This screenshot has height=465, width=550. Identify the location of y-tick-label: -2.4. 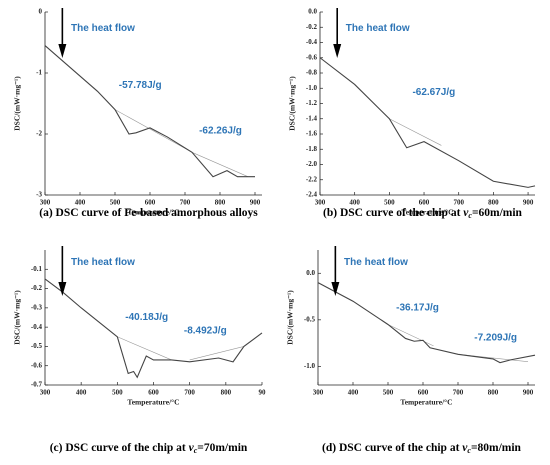
(312, 195).